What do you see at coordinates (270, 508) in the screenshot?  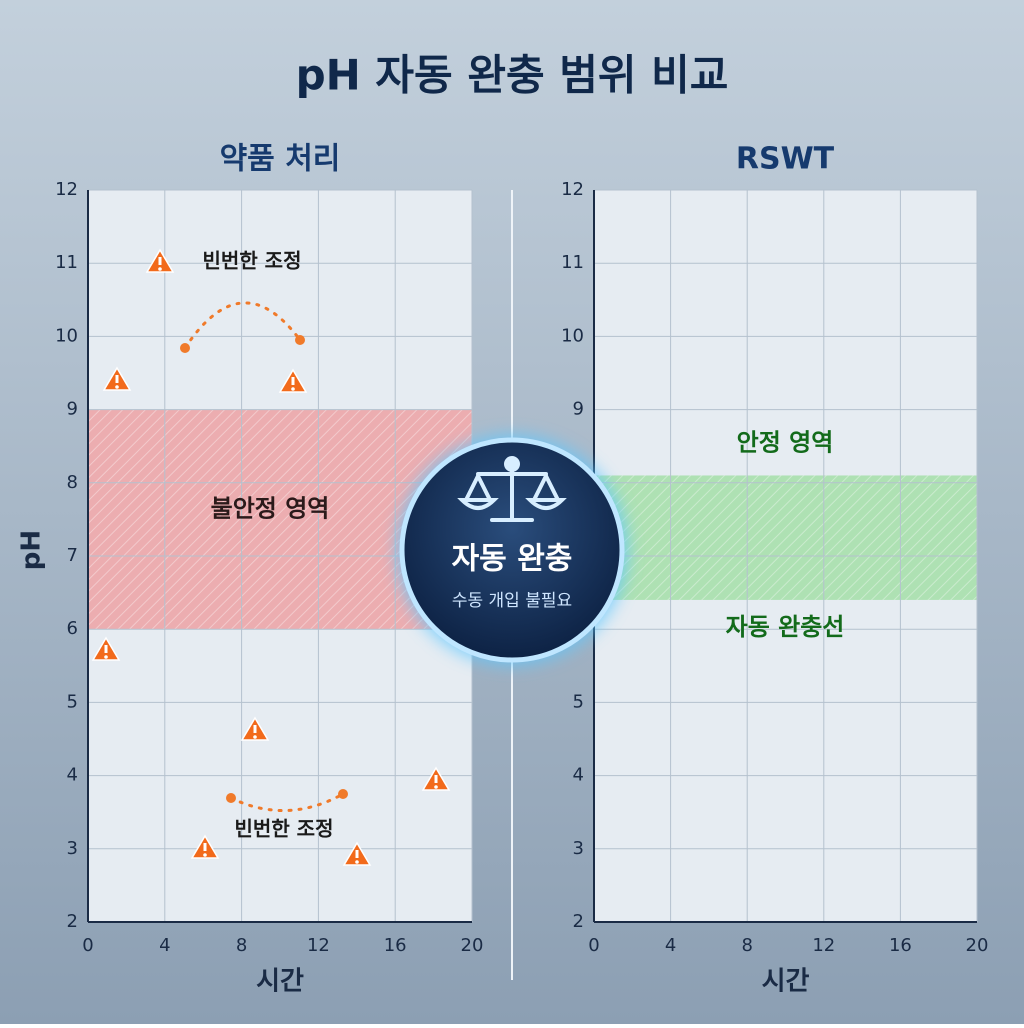 I see `band-label: 불안정 영역` at bounding box center [270, 508].